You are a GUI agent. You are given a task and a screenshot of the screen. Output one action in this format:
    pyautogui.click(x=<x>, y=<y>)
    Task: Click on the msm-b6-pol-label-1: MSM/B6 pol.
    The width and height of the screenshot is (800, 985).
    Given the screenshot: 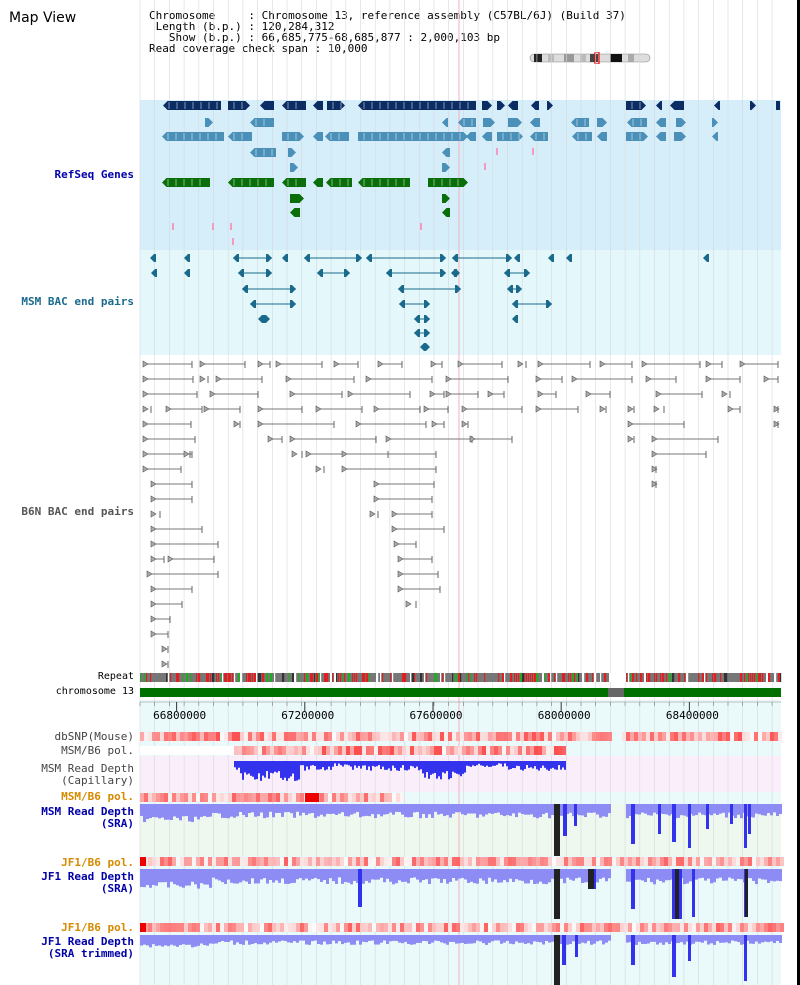 What is the action you would take?
    pyautogui.click(x=97, y=750)
    